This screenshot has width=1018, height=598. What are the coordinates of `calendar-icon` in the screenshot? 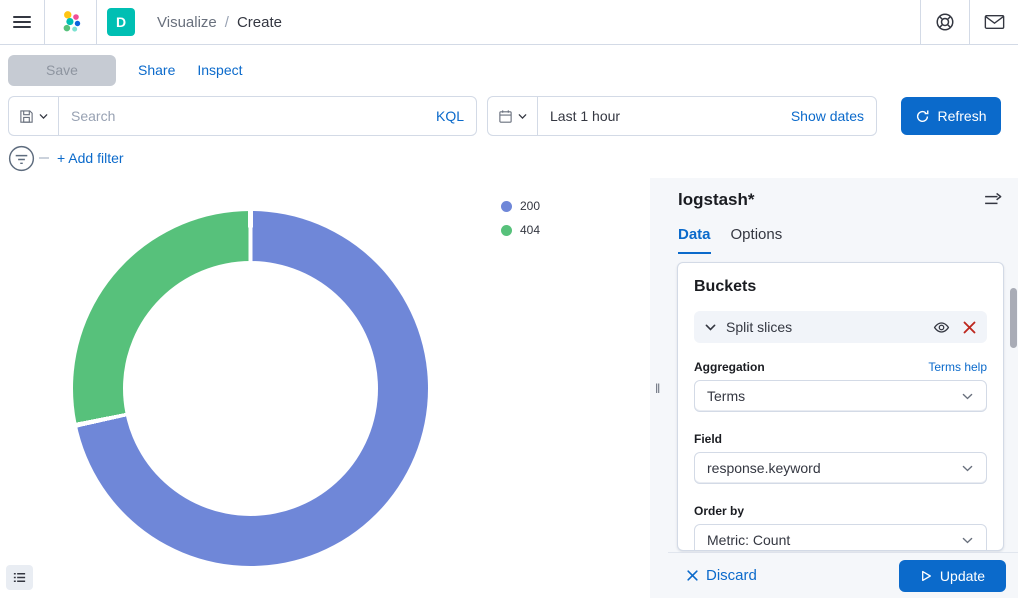 It's located at (505, 116).